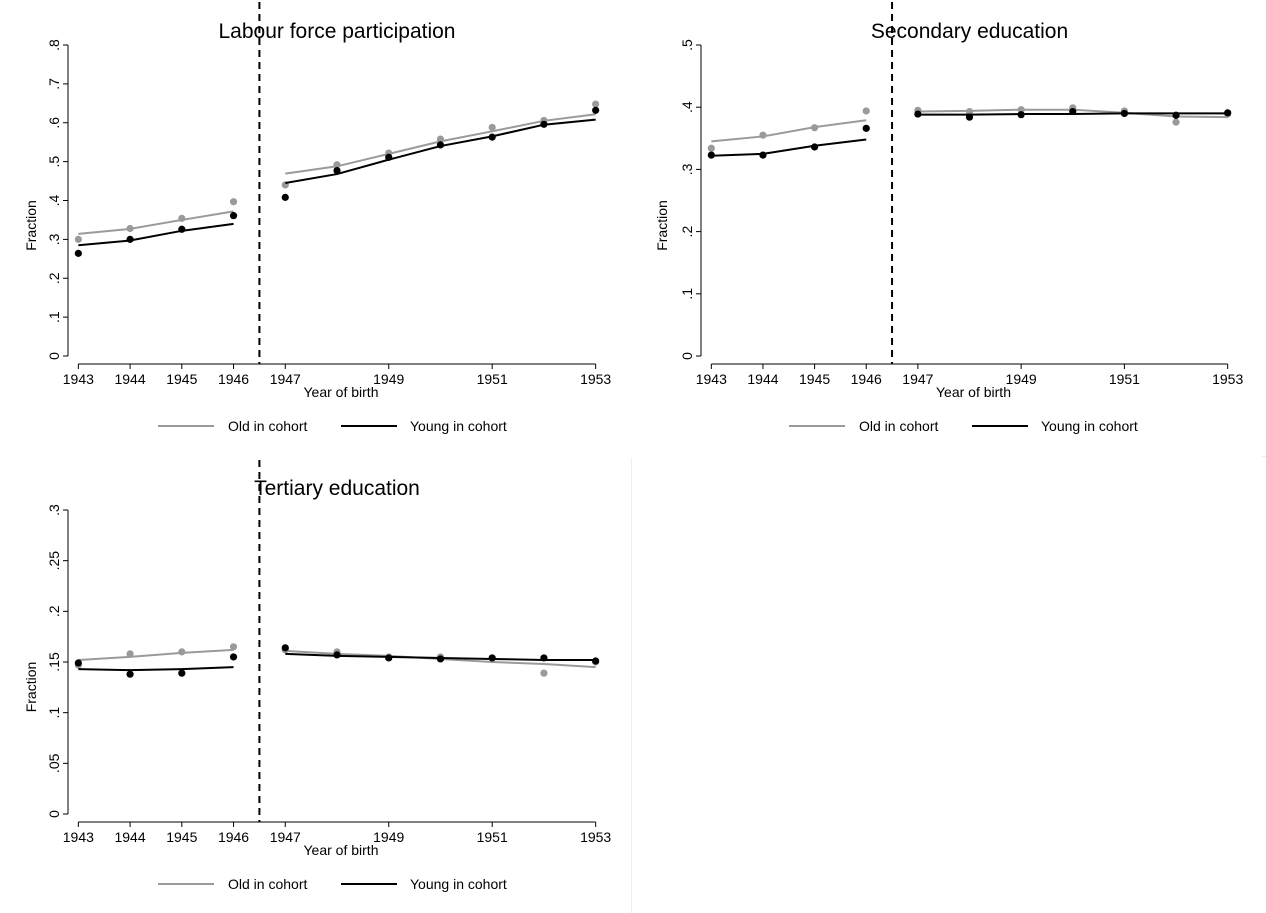  I want to click on y-tick-label: .05, so click(54, 763).